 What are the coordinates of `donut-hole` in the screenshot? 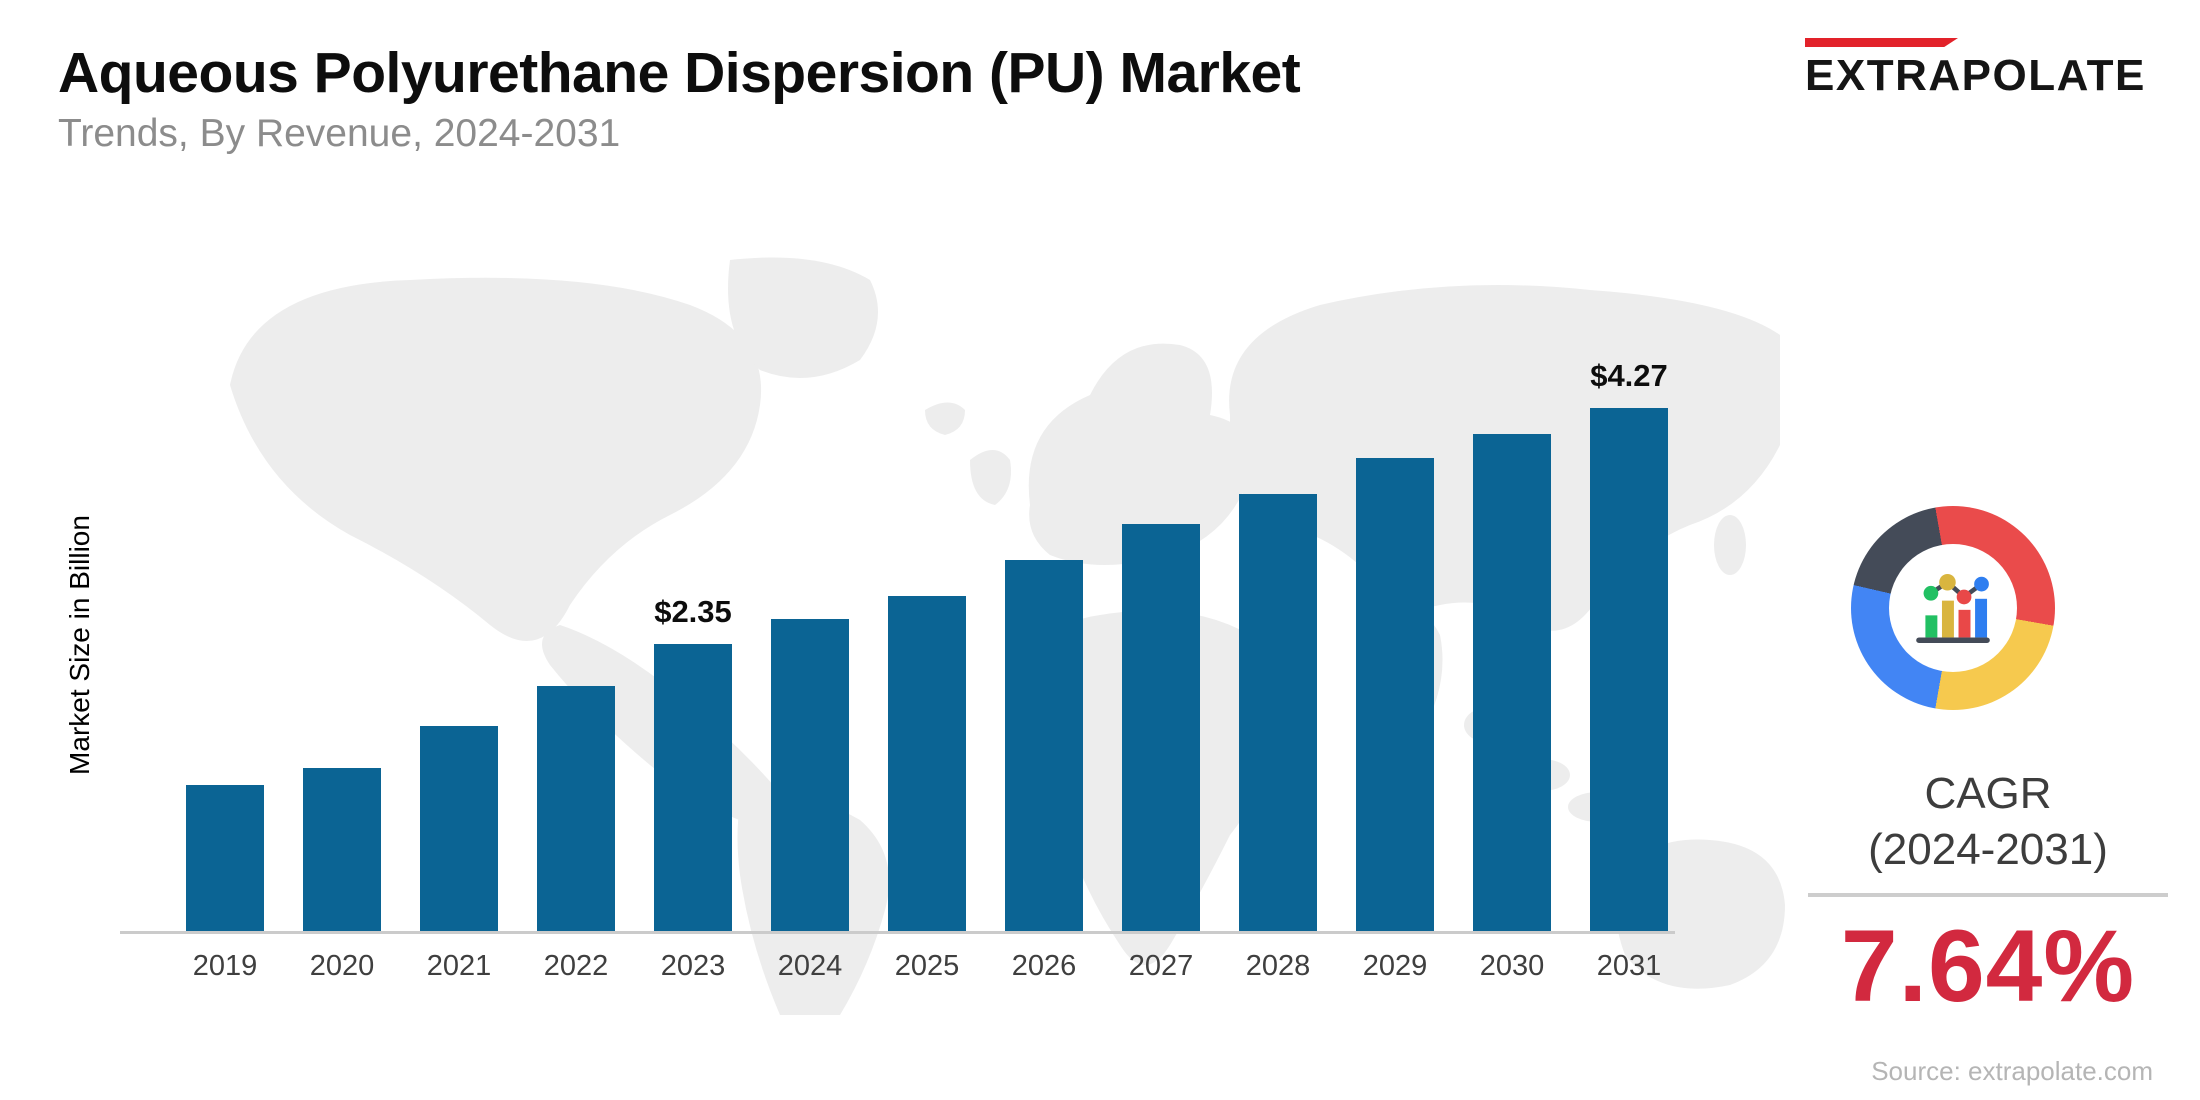 It's located at (1953, 608).